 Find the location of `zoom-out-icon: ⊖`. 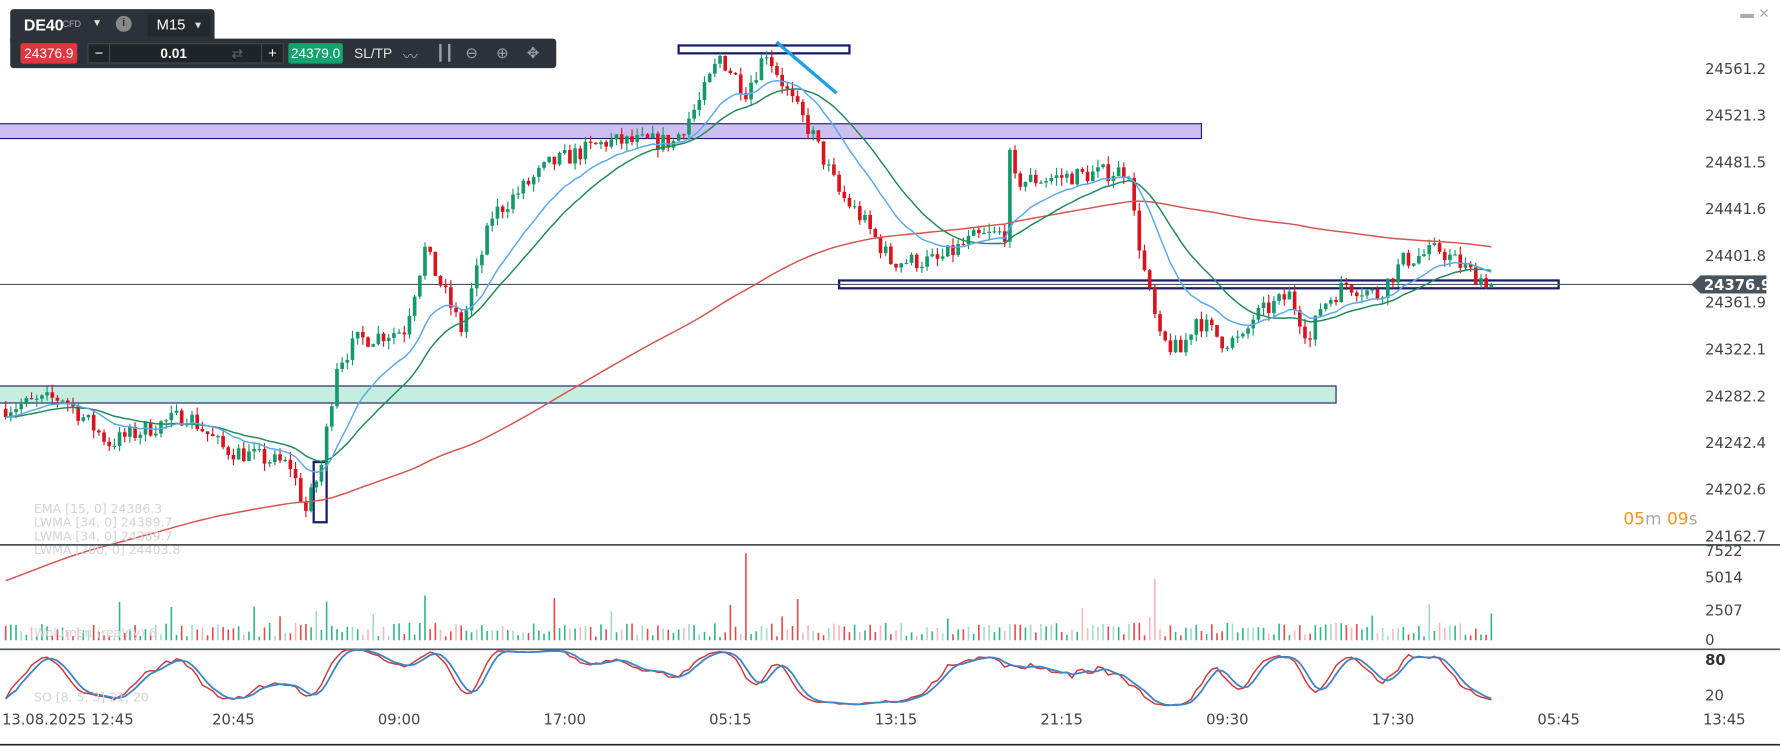

zoom-out-icon: ⊖ is located at coordinates (471, 53).